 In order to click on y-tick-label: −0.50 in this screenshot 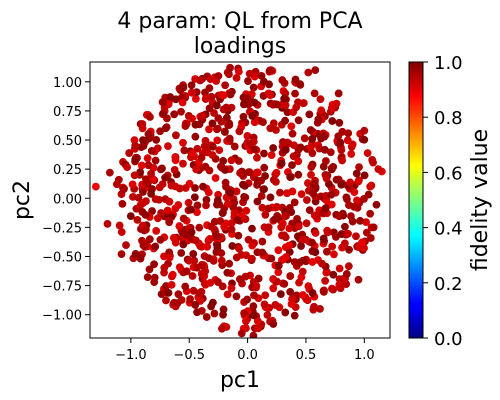, I will do `click(62, 257)`.